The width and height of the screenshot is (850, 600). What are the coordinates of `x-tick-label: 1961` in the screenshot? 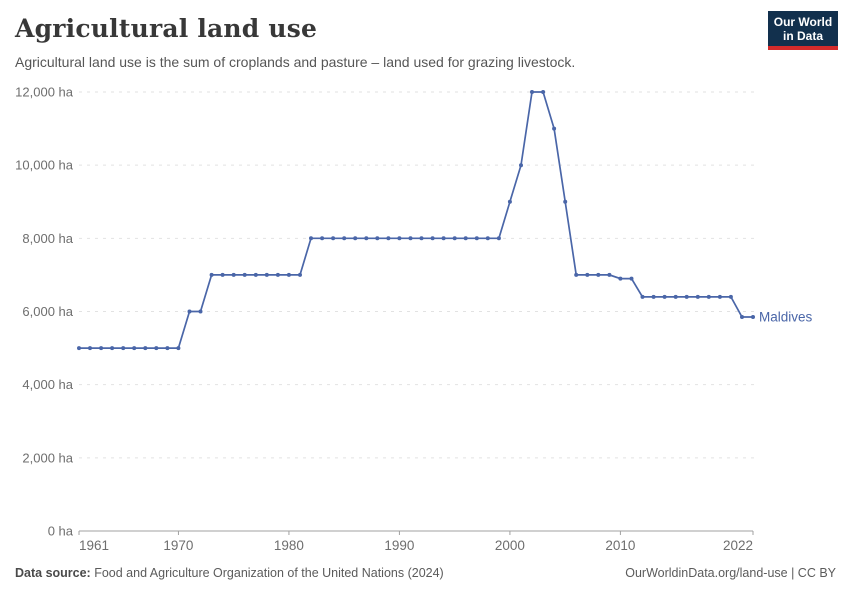 It's located at (94, 545).